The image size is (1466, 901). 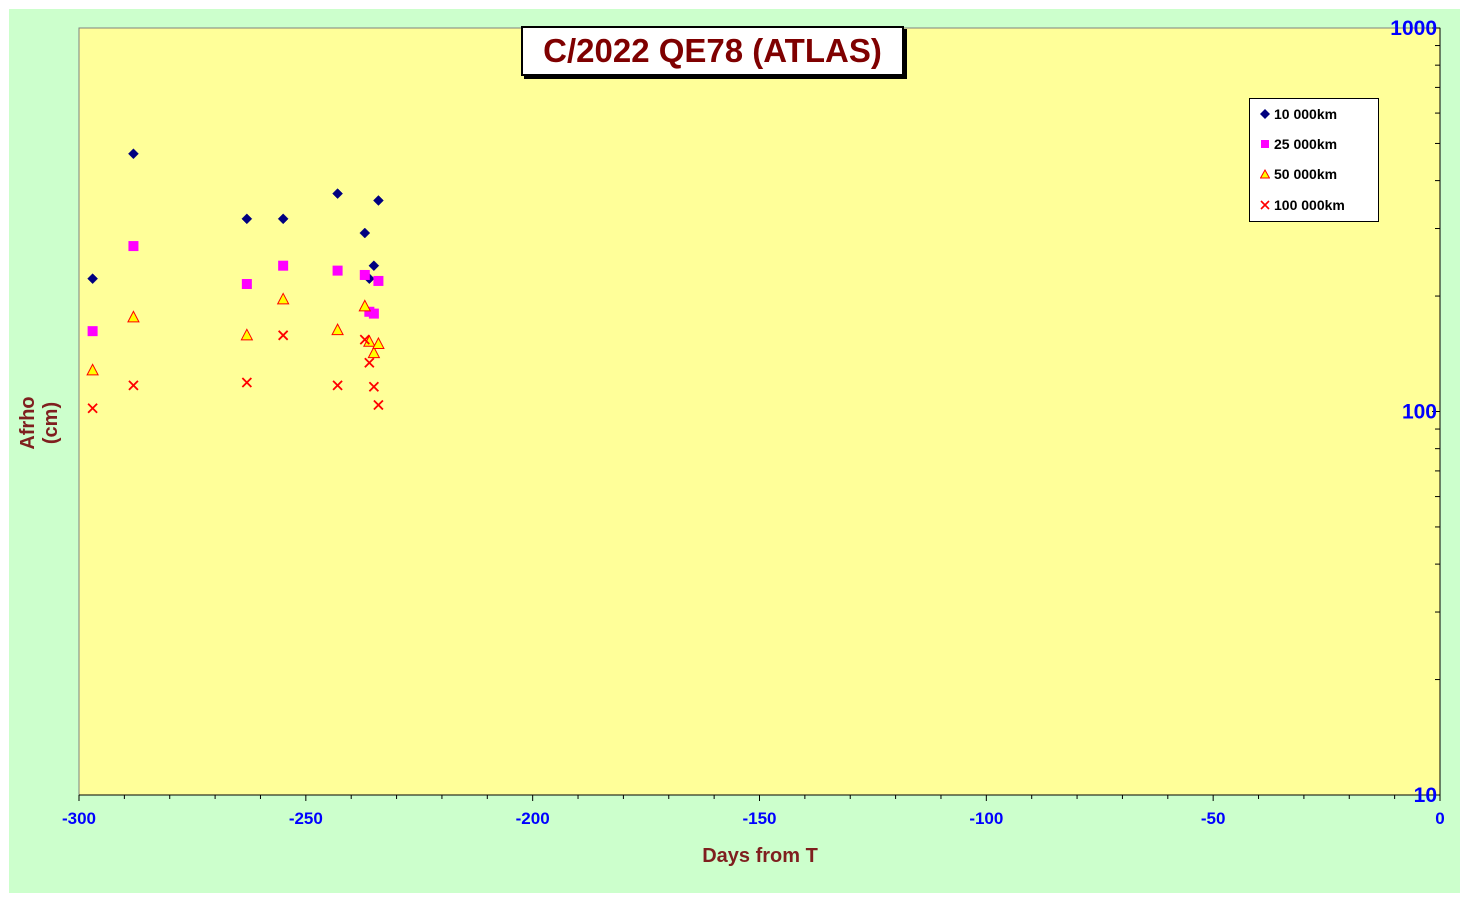 What do you see at coordinates (1425, 795) in the screenshot?
I see `y-tick-label: 10` at bounding box center [1425, 795].